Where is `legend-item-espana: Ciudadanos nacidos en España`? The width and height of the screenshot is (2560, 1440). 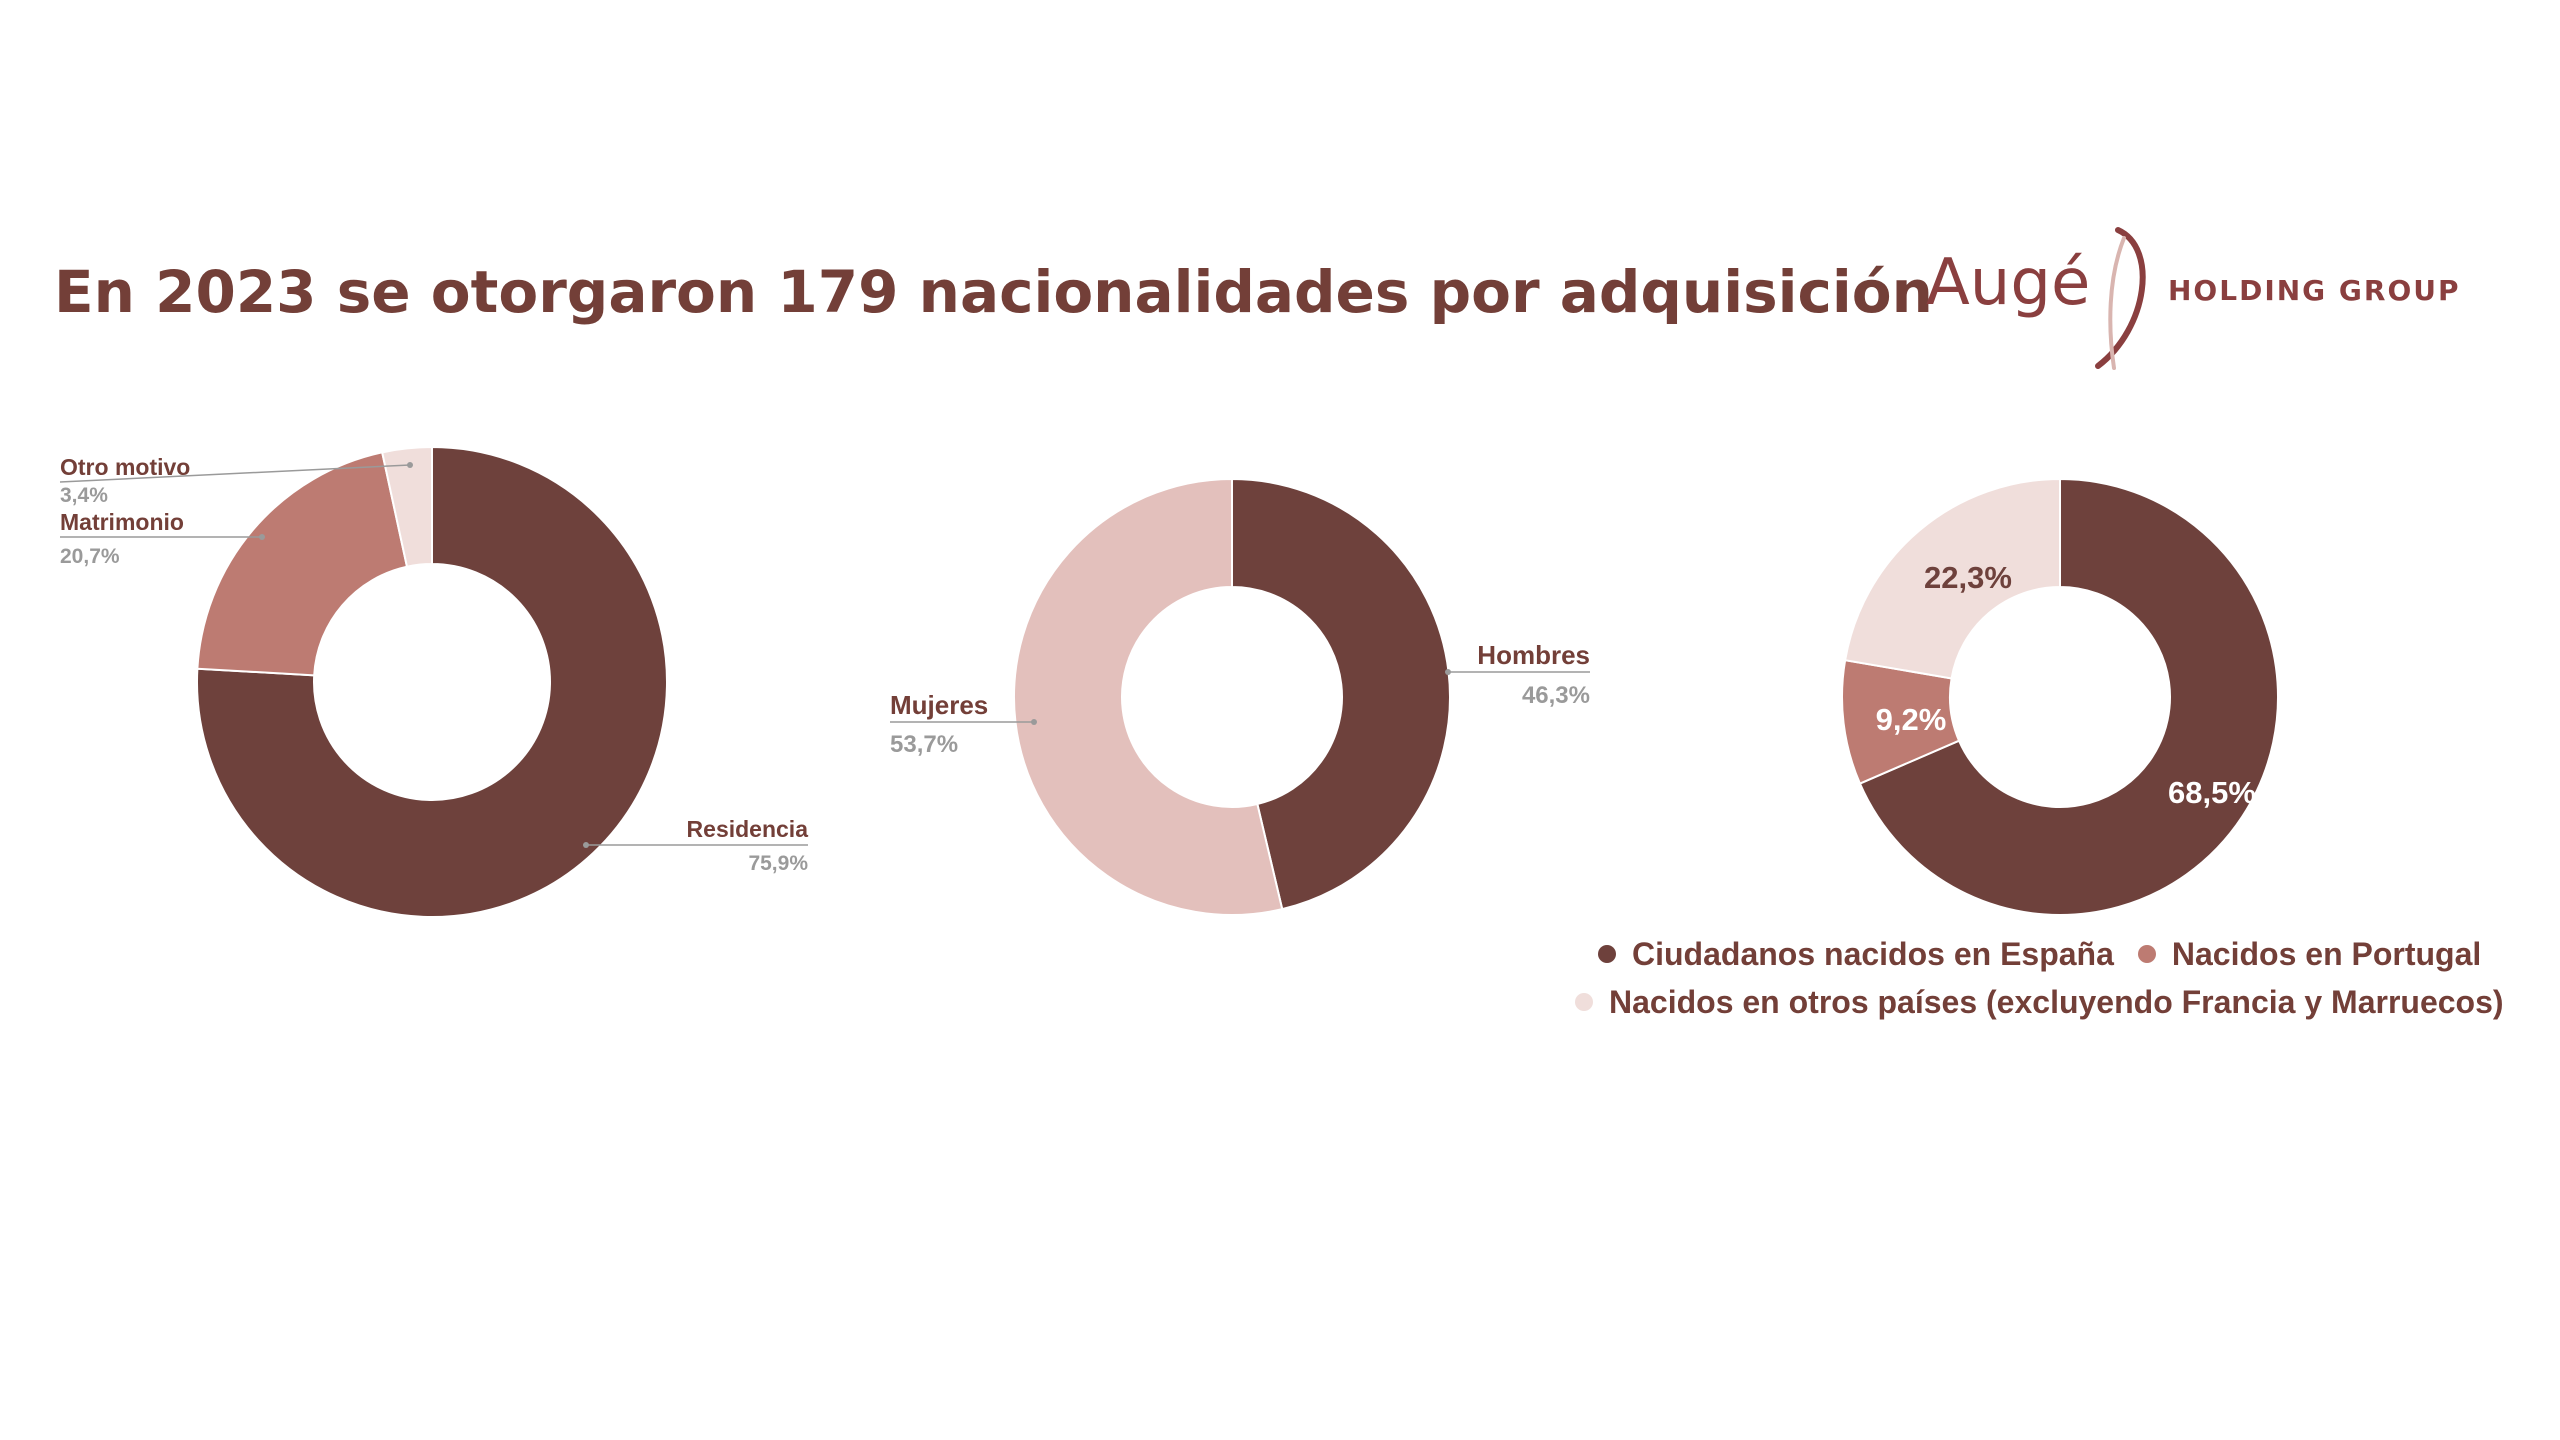 legend-item-espana: Ciudadanos nacidos en España is located at coordinates (1856, 954).